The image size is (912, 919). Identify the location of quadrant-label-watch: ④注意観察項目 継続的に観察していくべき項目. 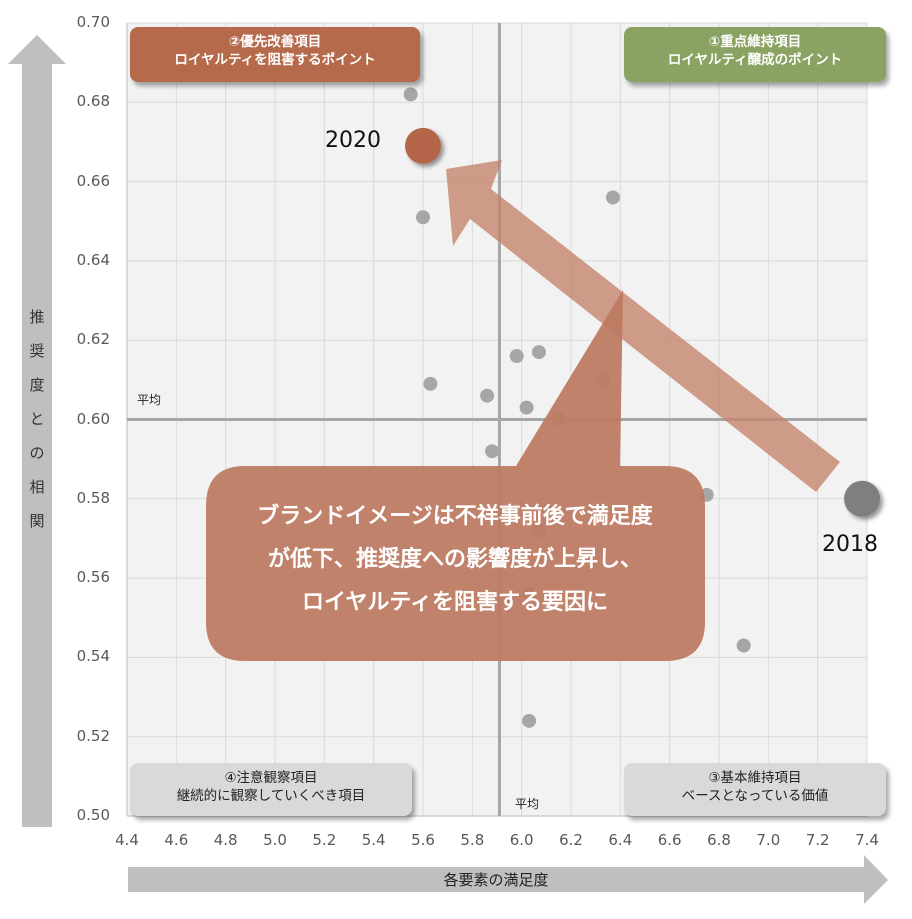
(271, 789).